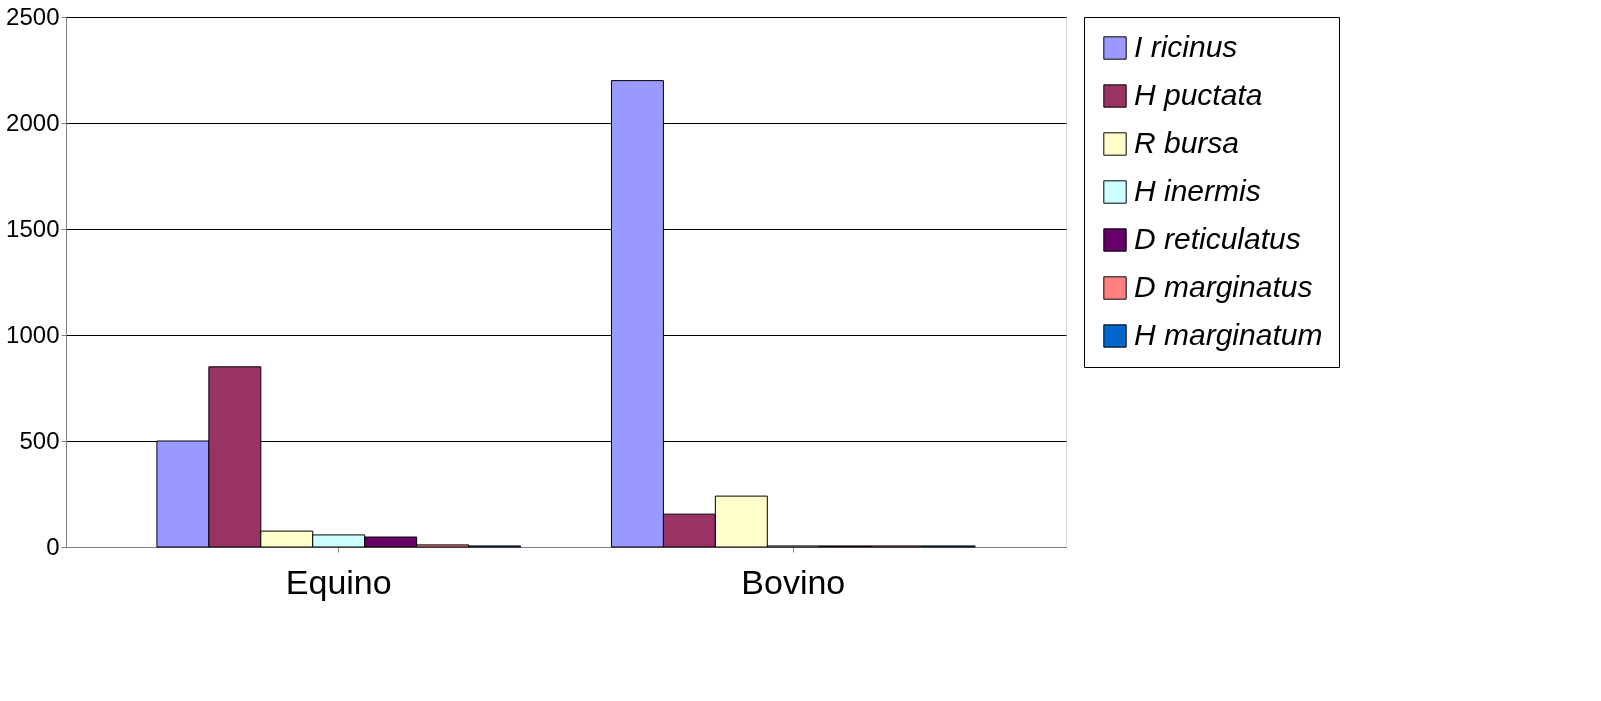  What do you see at coordinates (33, 122) in the screenshot?
I see `y-tick-label: 2000` at bounding box center [33, 122].